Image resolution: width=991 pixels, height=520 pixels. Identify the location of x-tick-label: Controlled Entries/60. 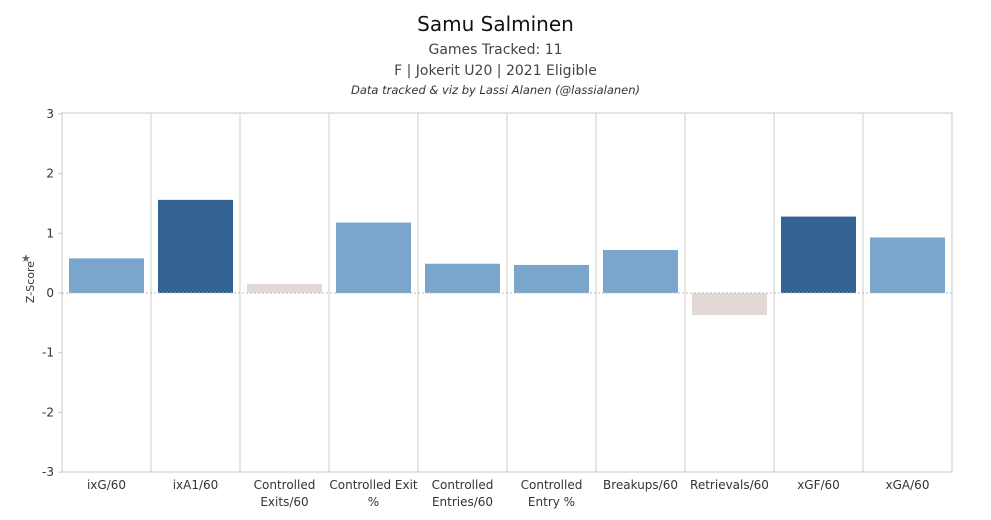
(463, 493).